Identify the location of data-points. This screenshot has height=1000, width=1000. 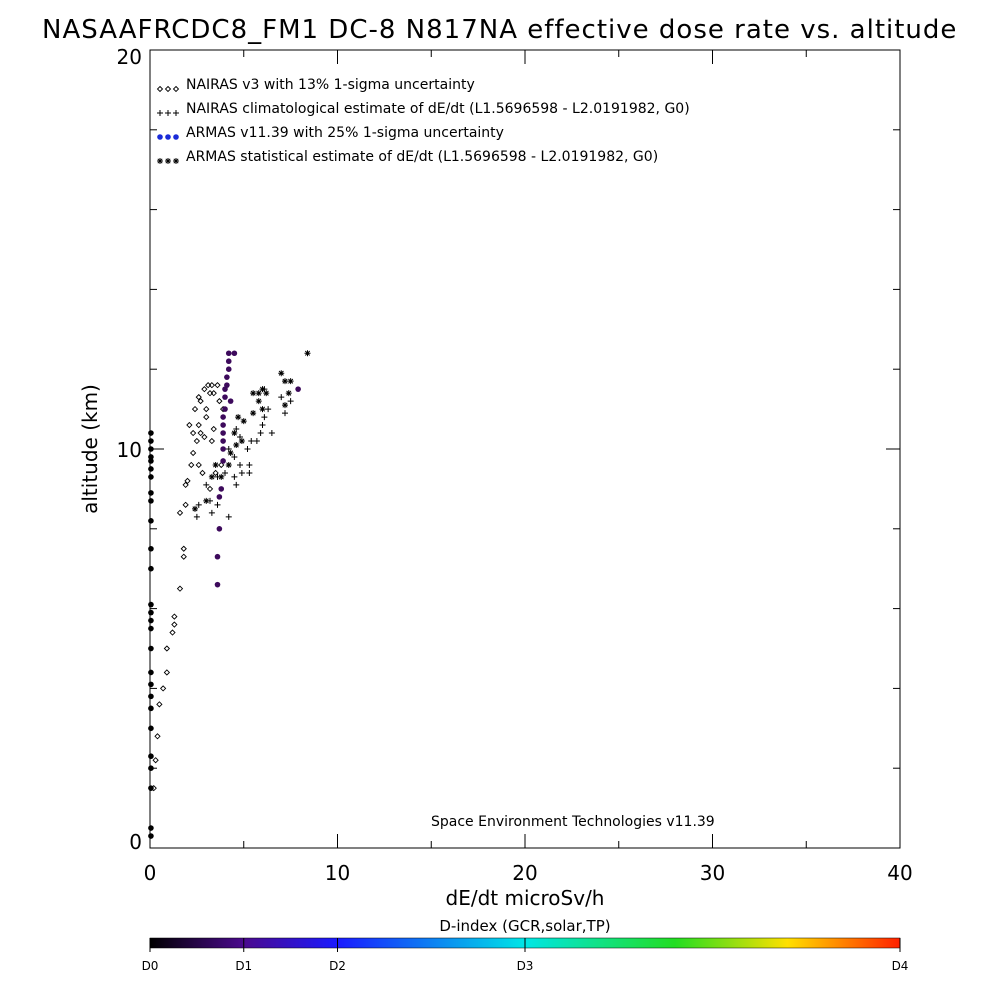
(229, 594).